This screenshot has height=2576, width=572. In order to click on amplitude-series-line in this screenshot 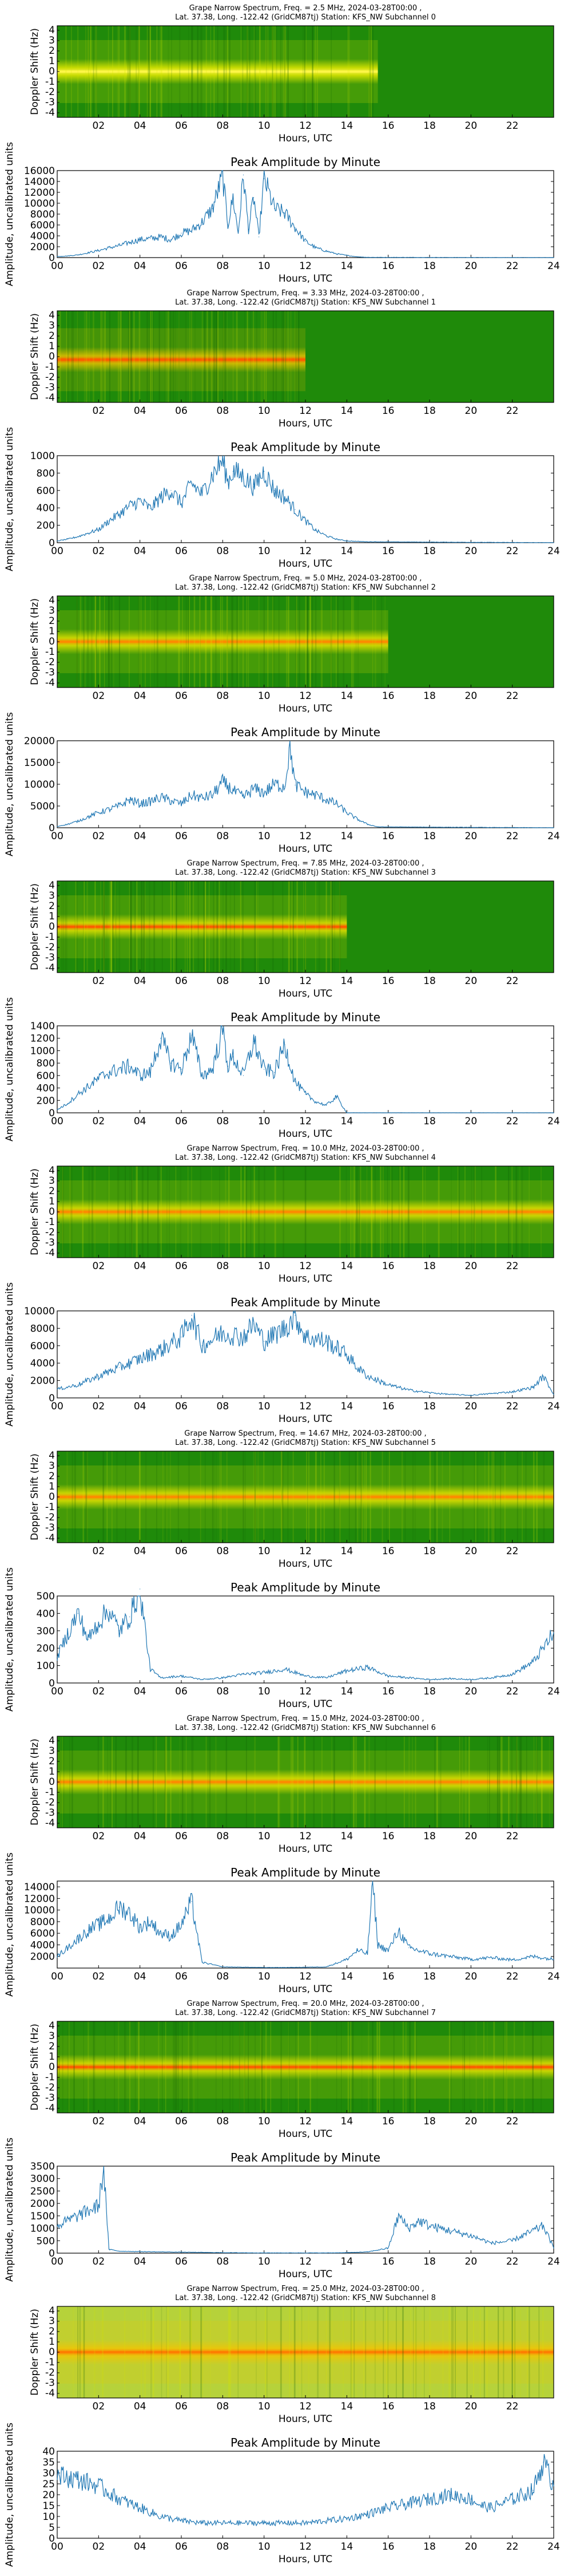, I will do `click(305, 1069)`.